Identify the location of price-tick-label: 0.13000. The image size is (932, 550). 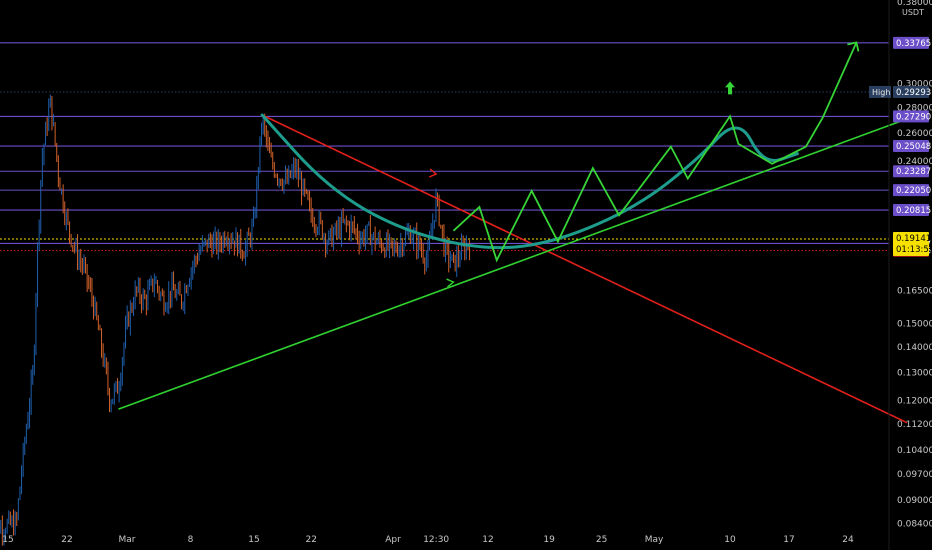
(914, 374).